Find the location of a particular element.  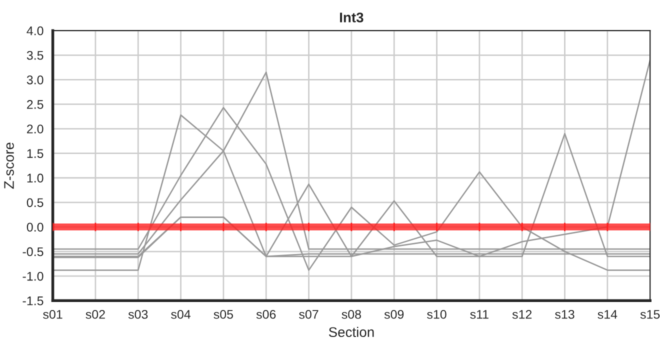

x-tick-label: s05 is located at coordinates (224, 314).